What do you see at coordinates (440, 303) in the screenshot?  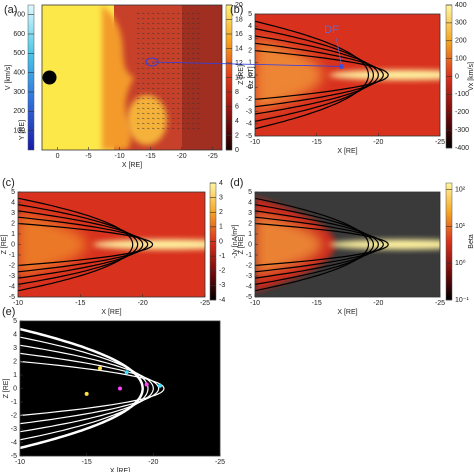 I see `x-tick-label: -25` at bounding box center [440, 303].